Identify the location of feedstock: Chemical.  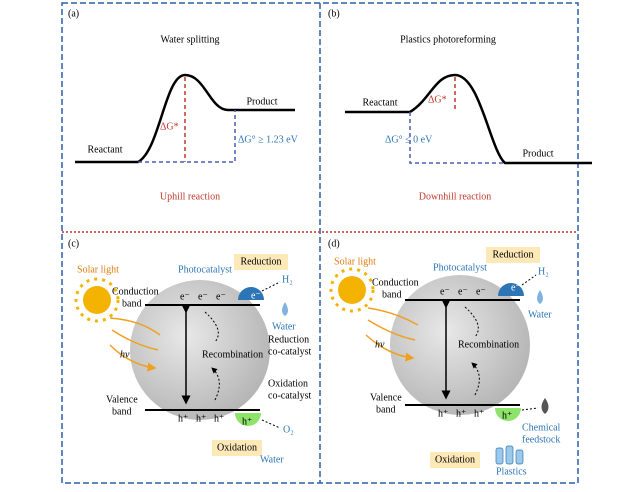
(541, 427).